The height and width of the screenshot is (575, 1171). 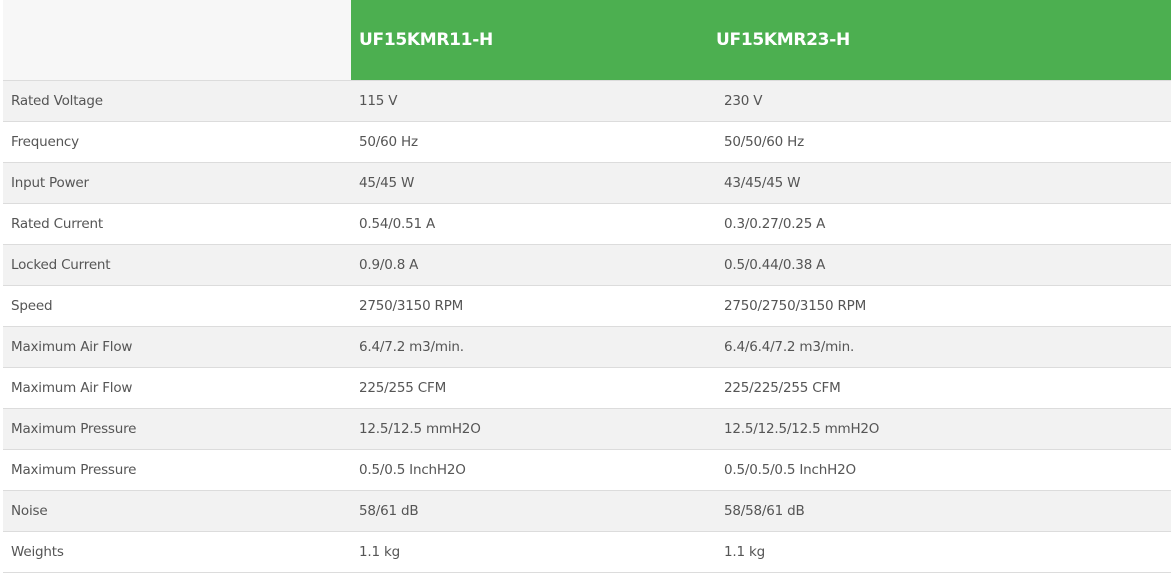 What do you see at coordinates (57, 101) in the screenshot?
I see `row-label: Rated Voltage` at bounding box center [57, 101].